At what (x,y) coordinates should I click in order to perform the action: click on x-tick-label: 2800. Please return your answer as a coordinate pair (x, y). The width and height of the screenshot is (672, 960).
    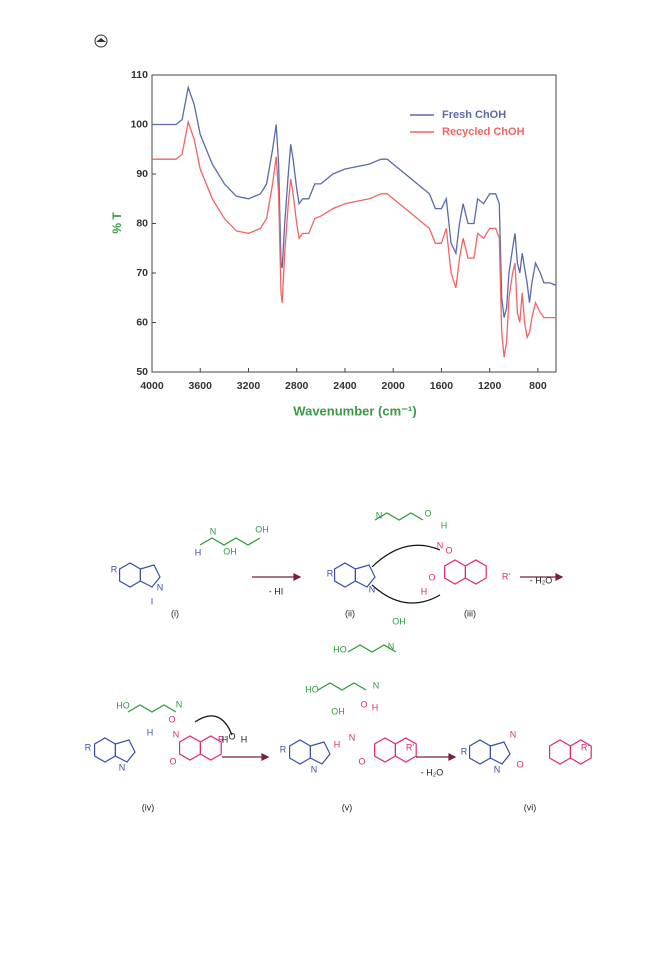
    Looking at the image, I should click on (297, 386).